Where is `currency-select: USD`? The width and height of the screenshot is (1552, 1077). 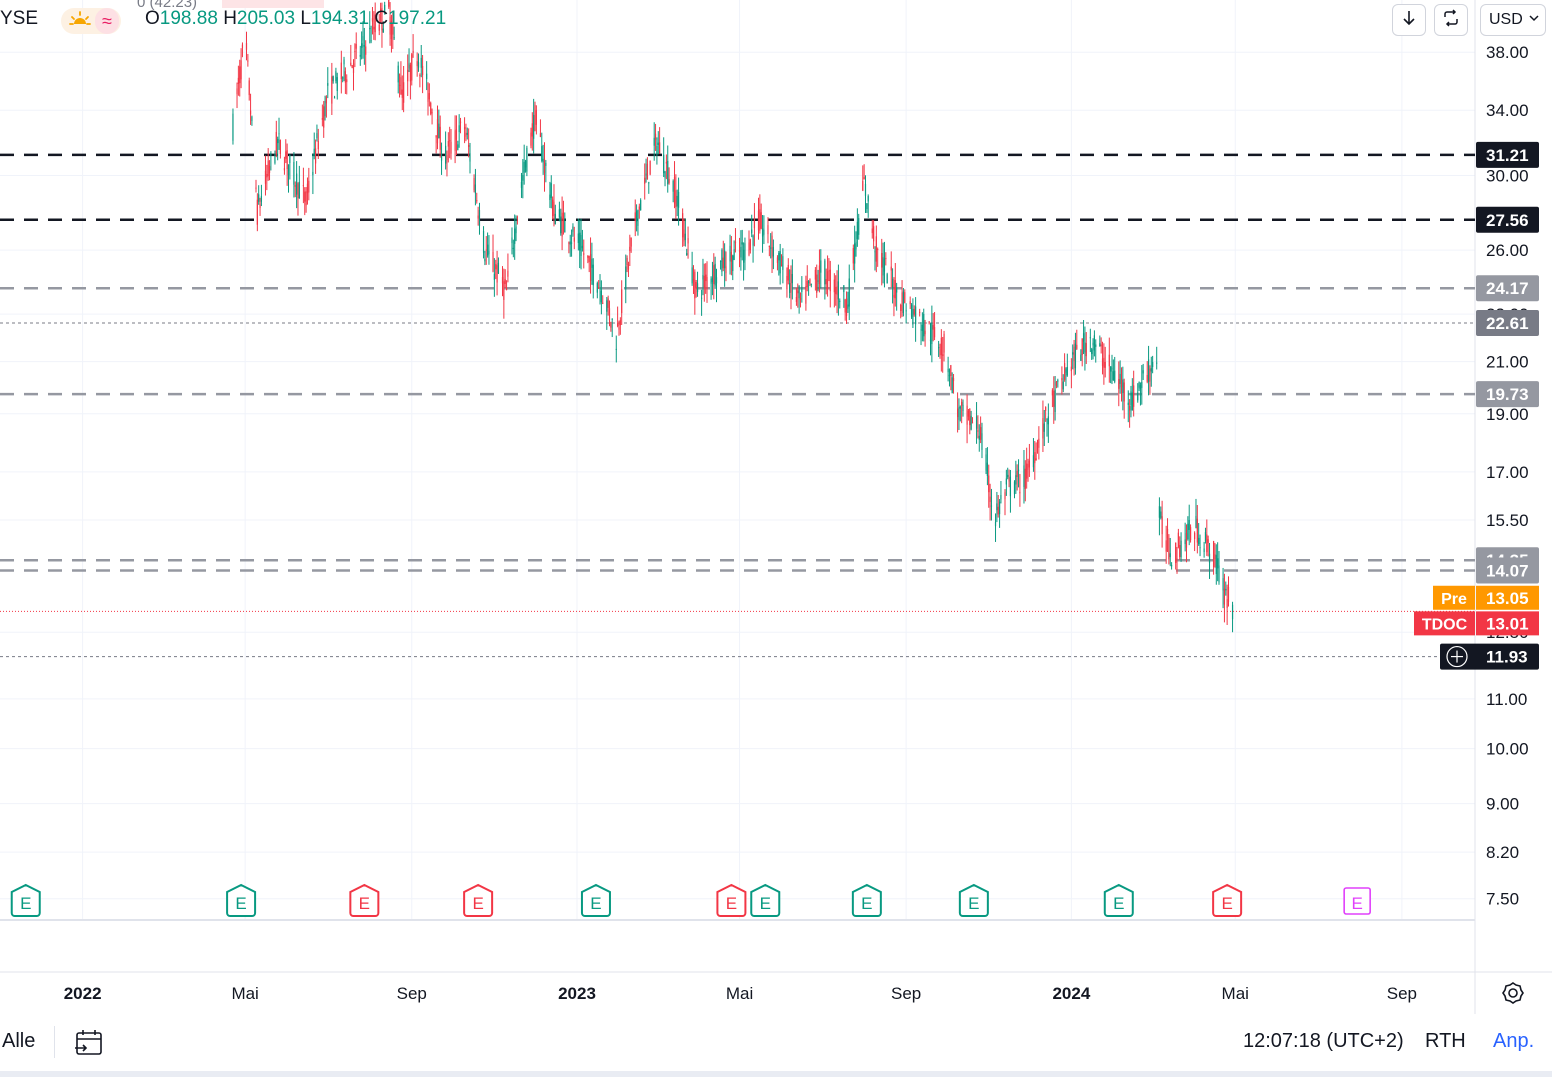
currency-select: USD is located at coordinates (1513, 20).